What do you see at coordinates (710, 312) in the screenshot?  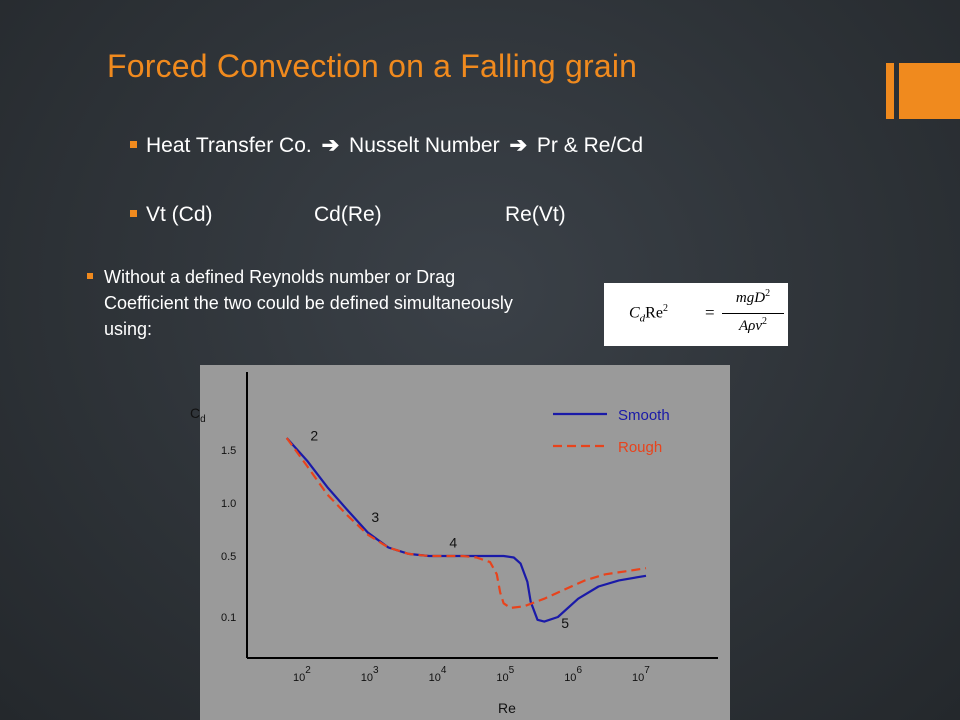 I see `equation-equals: =` at bounding box center [710, 312].